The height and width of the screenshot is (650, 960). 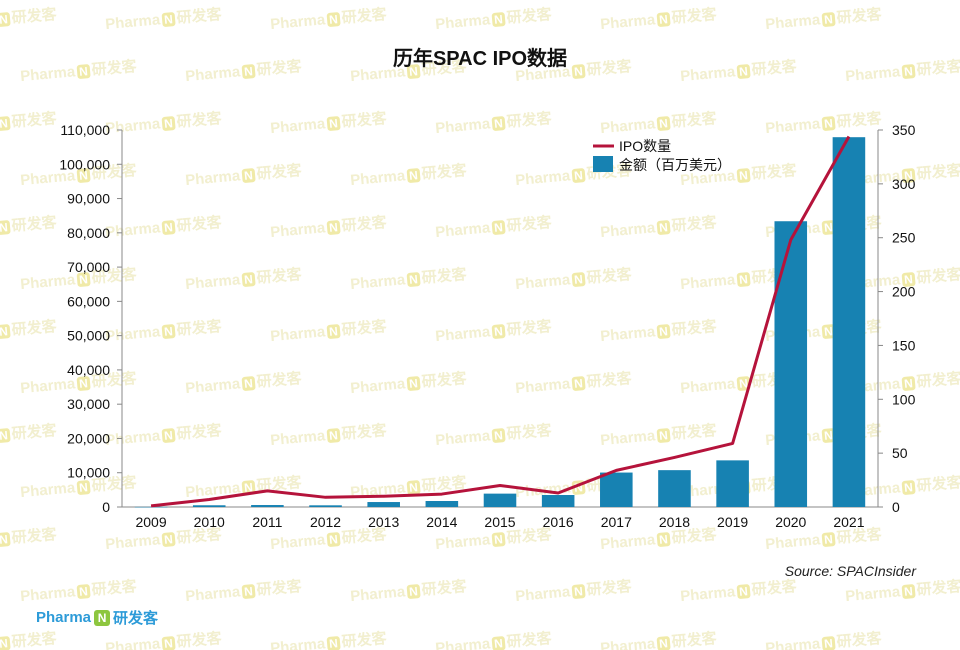 I want to click on legend-bar-swatch, so click(x=603, y=164).